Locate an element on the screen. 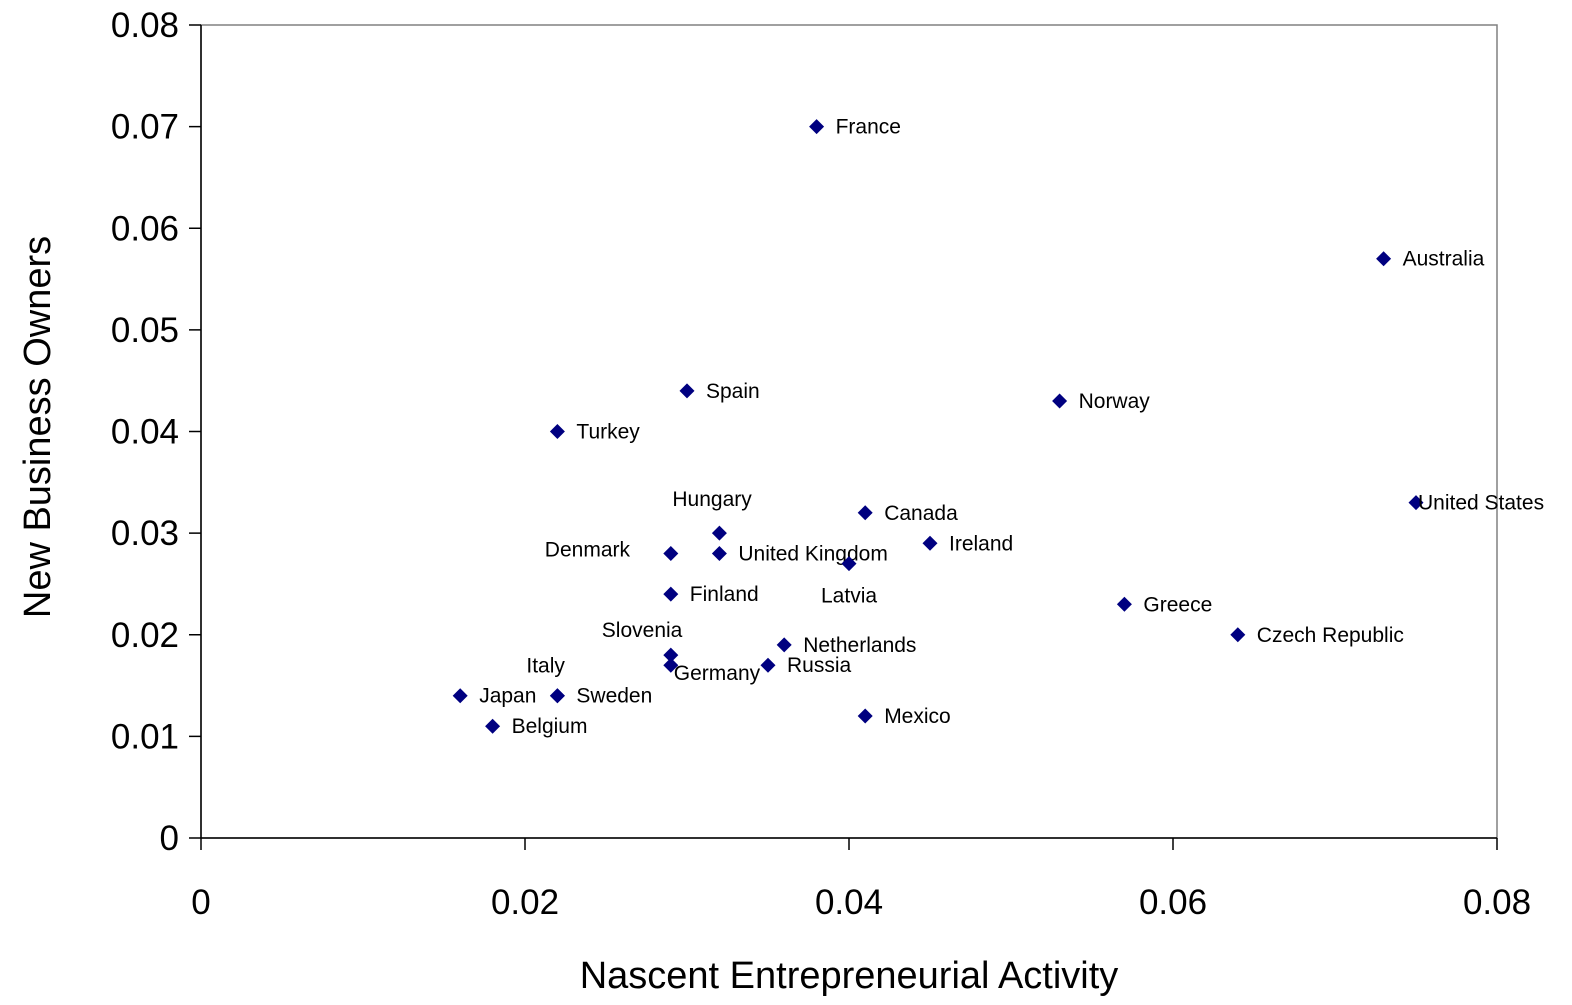  point-label: Slovenia is located at coordinates (642, 630).